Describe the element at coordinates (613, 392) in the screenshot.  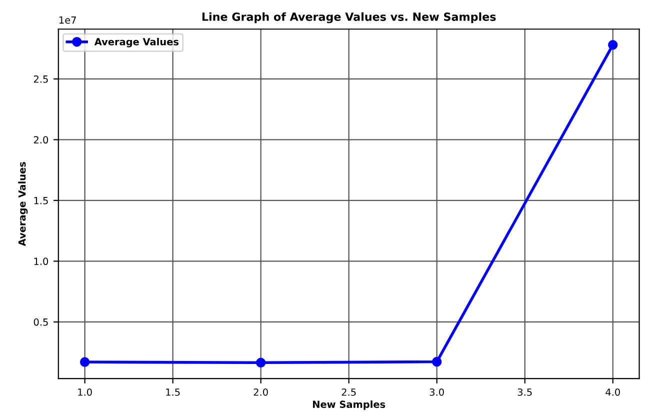
I see `x-tick-label: 4.0` at that location.